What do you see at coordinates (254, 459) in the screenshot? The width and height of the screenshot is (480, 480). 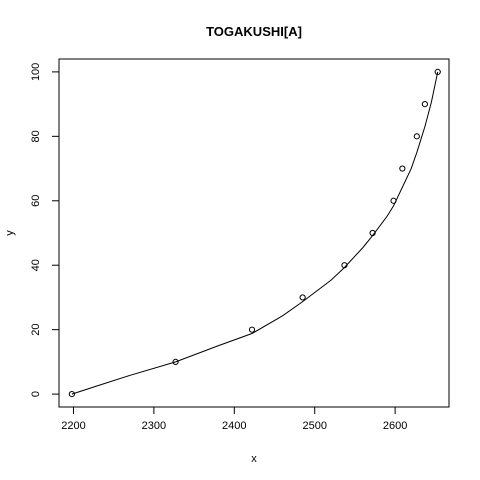 I see `x-axis-label: x` at bounding box center [254, 459].